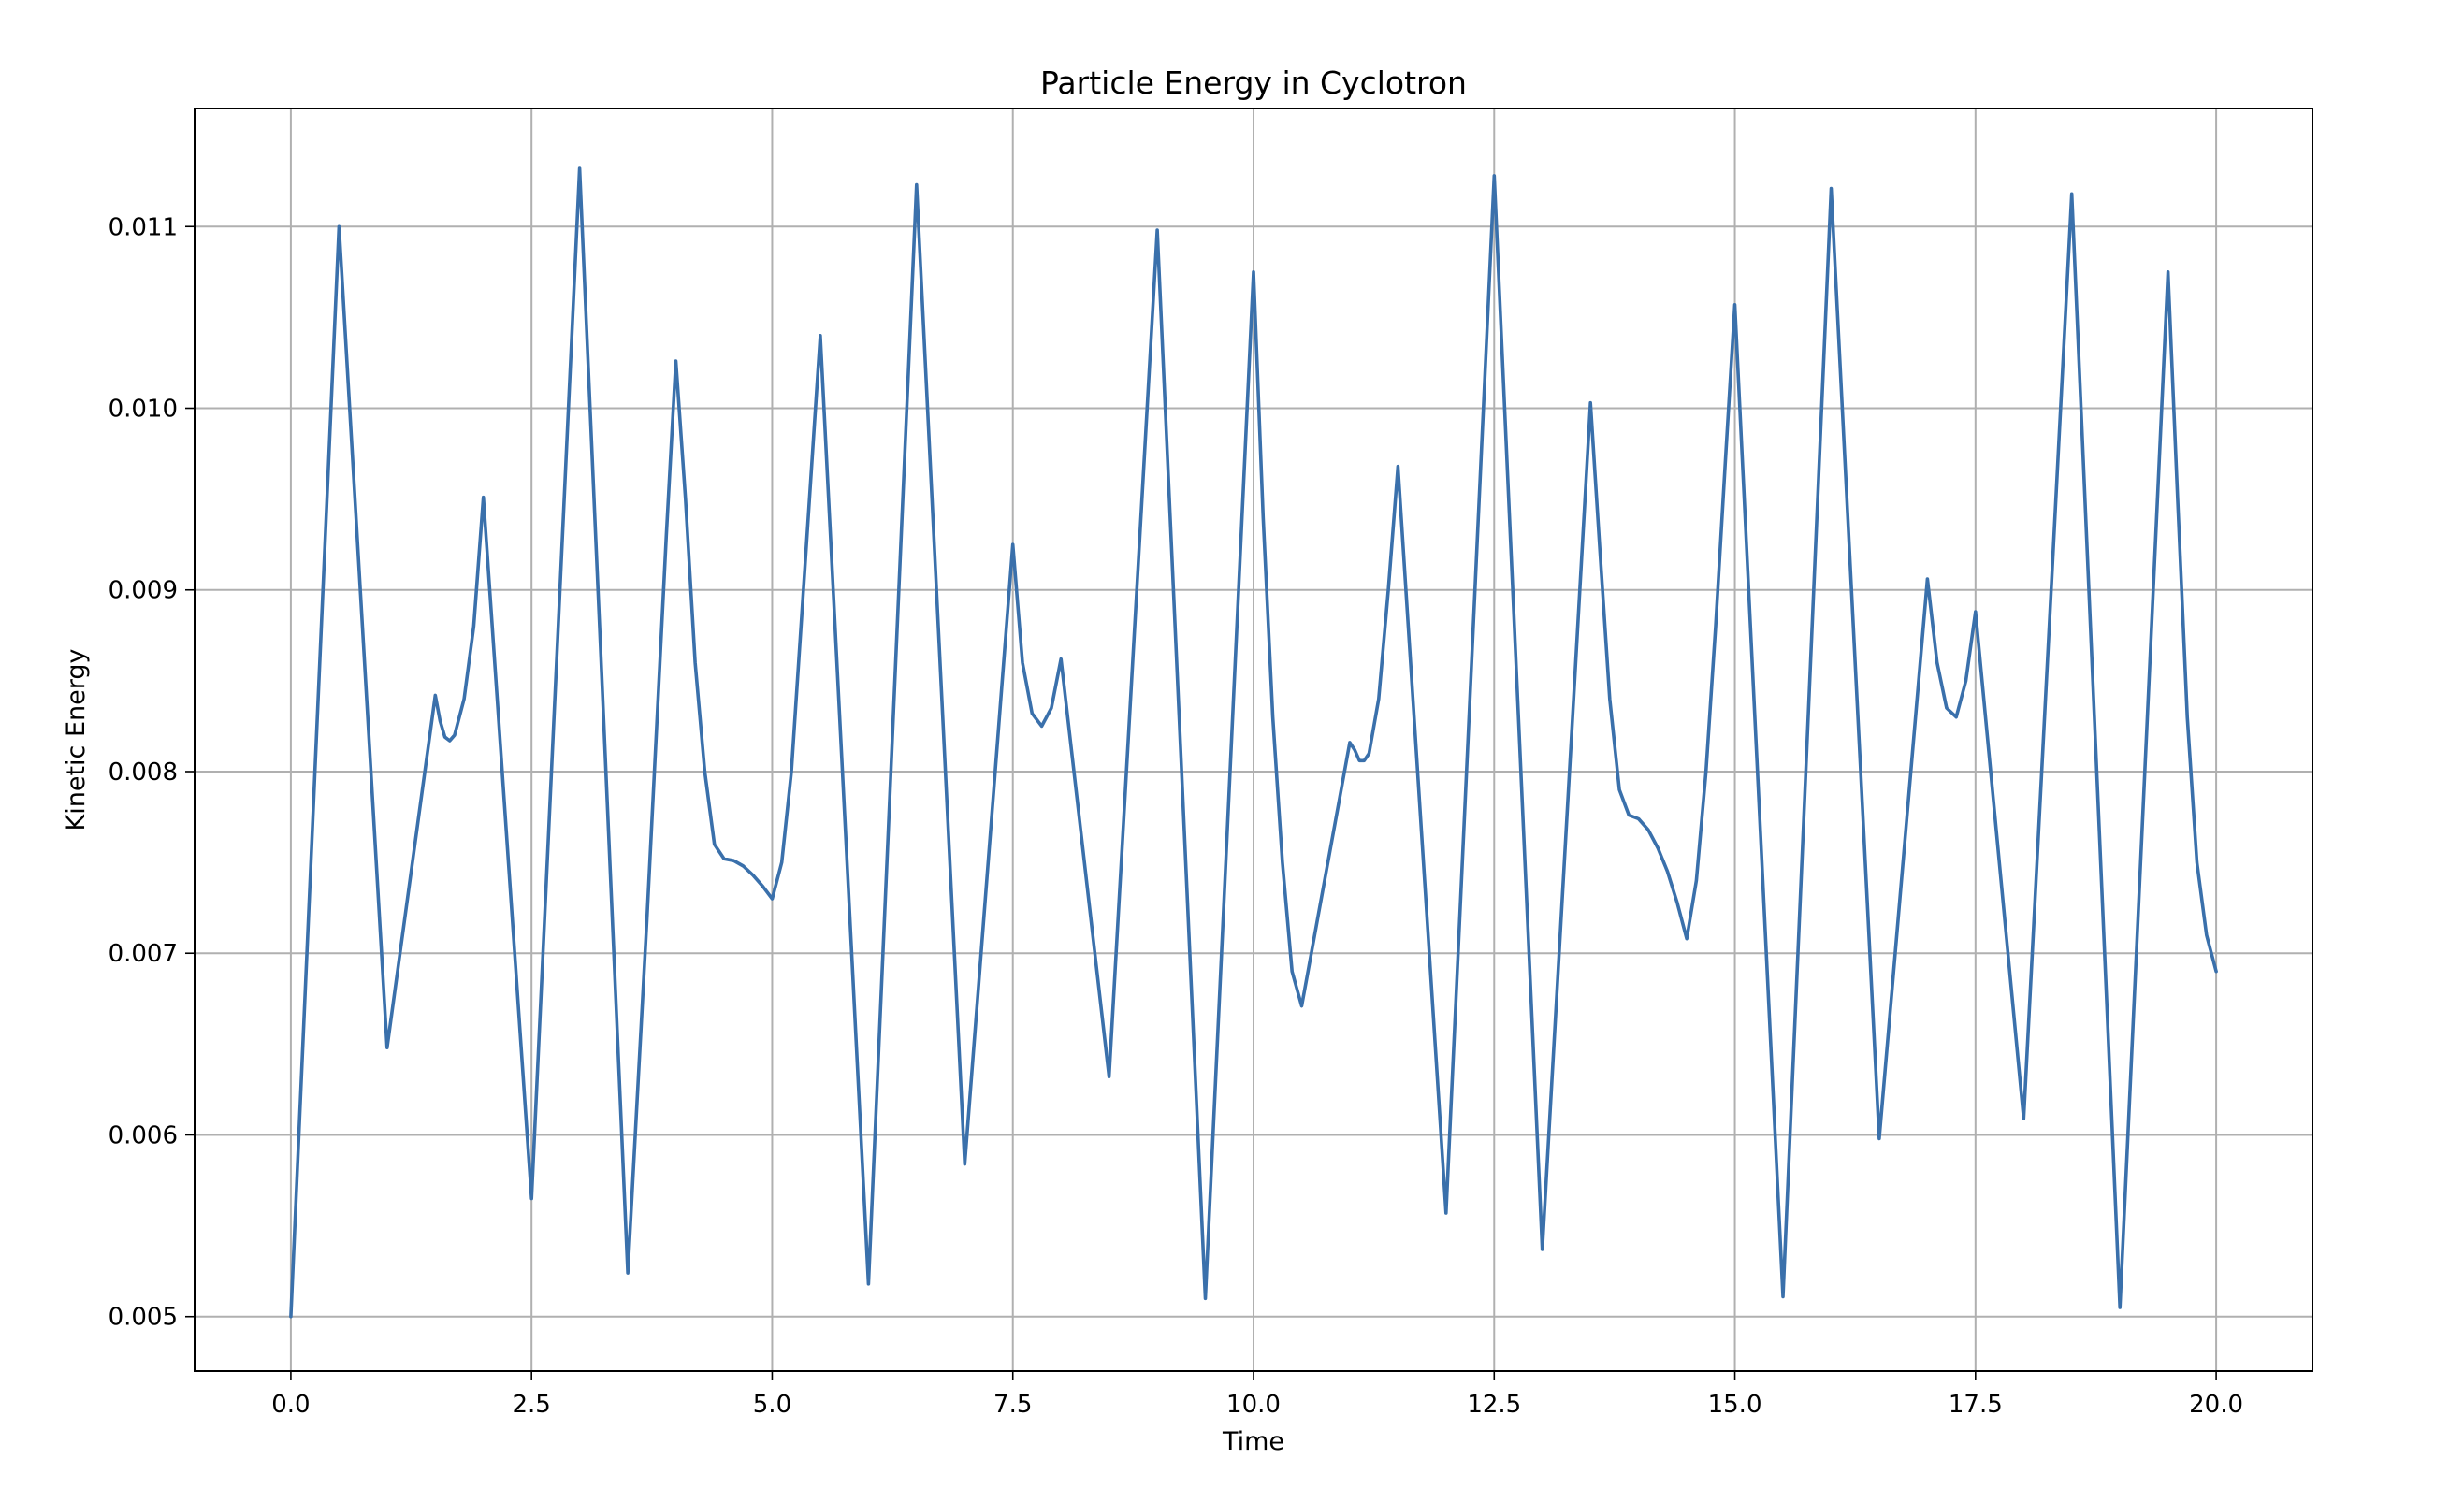  What do you see at coordinates (2216, 1405) in the screenshot?
I see `x-tick-label: 20.0` at bounding box center [2216, 1405].